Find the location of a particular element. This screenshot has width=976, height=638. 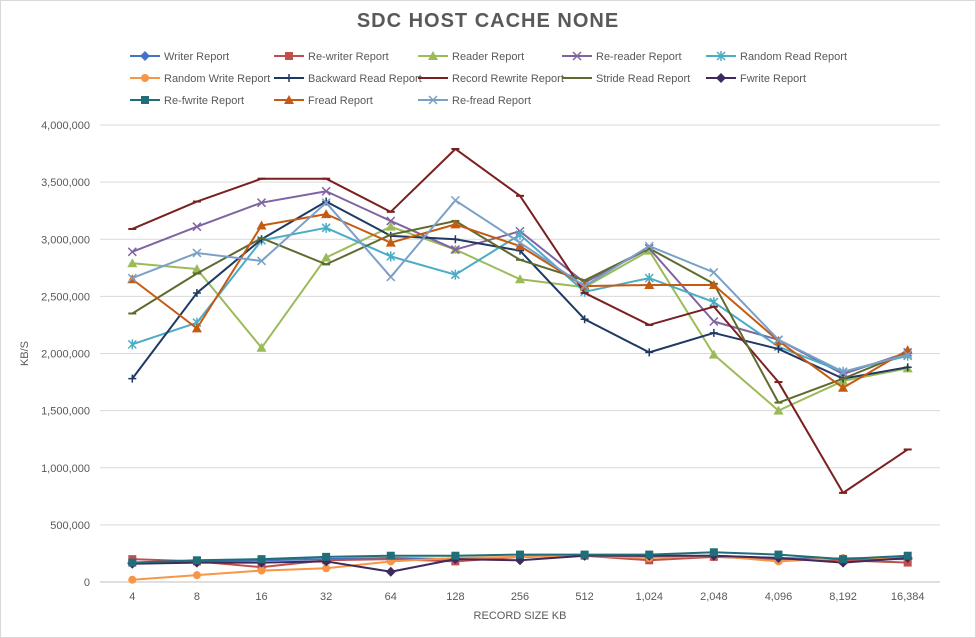

y-tick-label: 2,500,000 is located at coordinates (65, 297).